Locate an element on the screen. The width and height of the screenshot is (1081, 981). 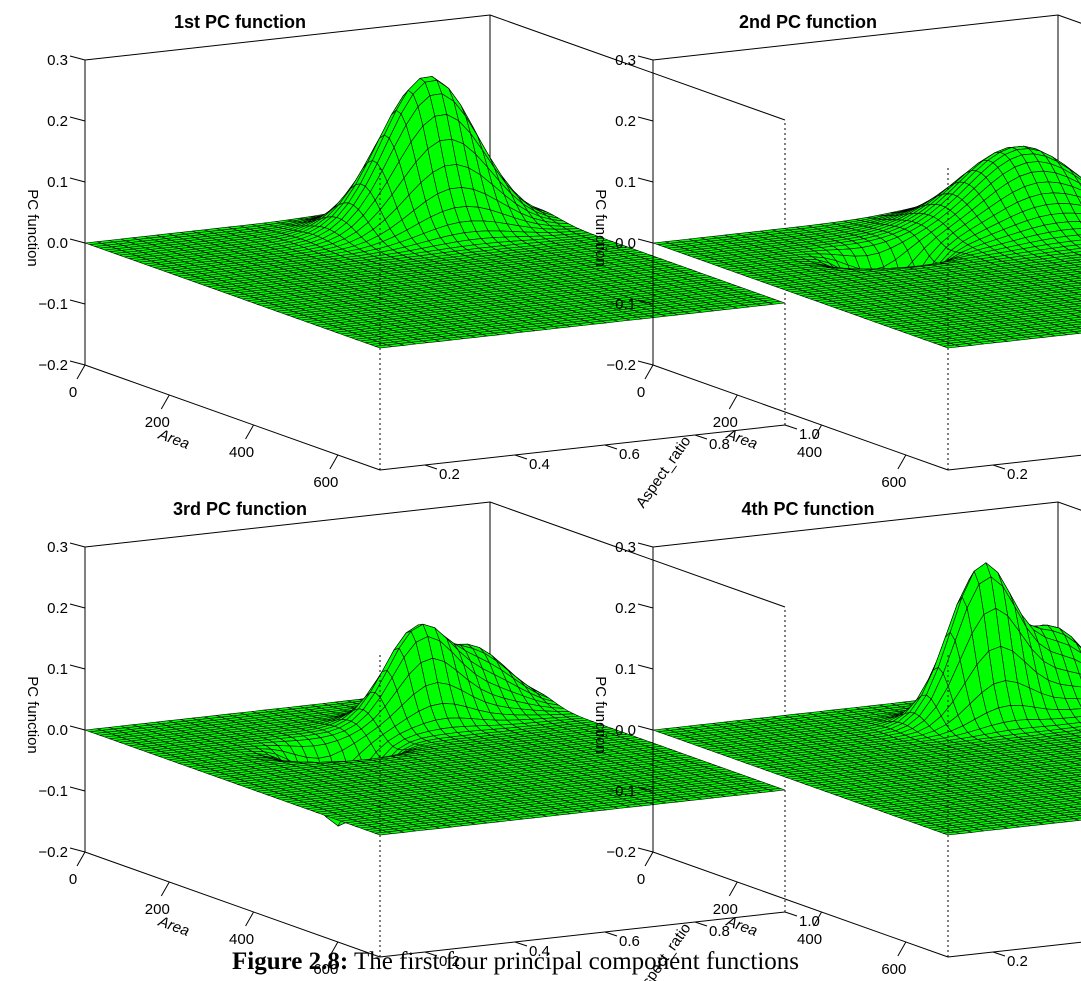
y-tick-label: 0.6 is located at coordinates (629, 454).